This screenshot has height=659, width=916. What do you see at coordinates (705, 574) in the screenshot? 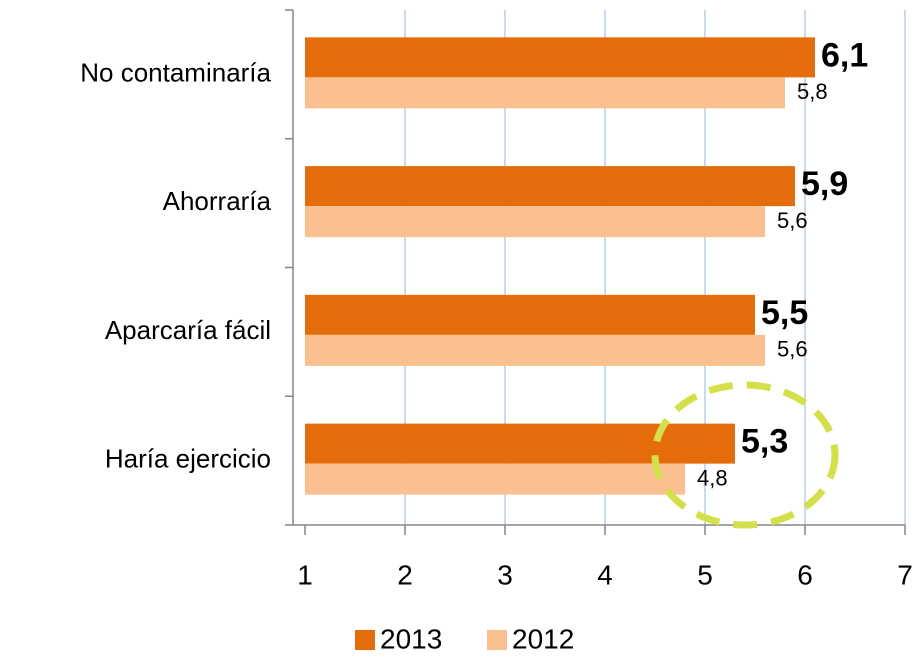
I see `x-tick-label: 5` at bounding box center [705, 574].